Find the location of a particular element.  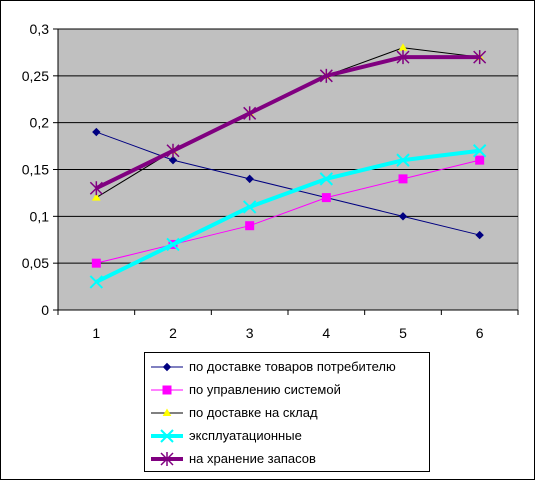

legend-label: по доставке товаров потребителю is located at coordinates (292, 366).